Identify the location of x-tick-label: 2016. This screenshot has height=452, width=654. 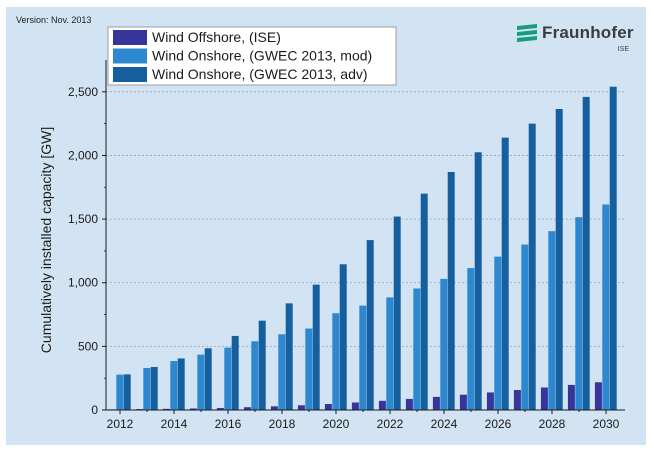
(228, 424).